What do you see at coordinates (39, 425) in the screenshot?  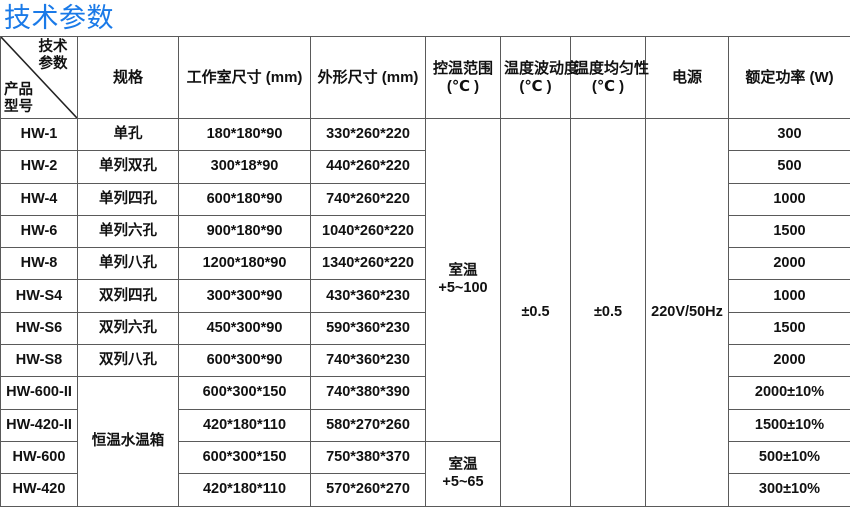 I see `cell-model: HW-420-II` at bounding box center [39, 425].